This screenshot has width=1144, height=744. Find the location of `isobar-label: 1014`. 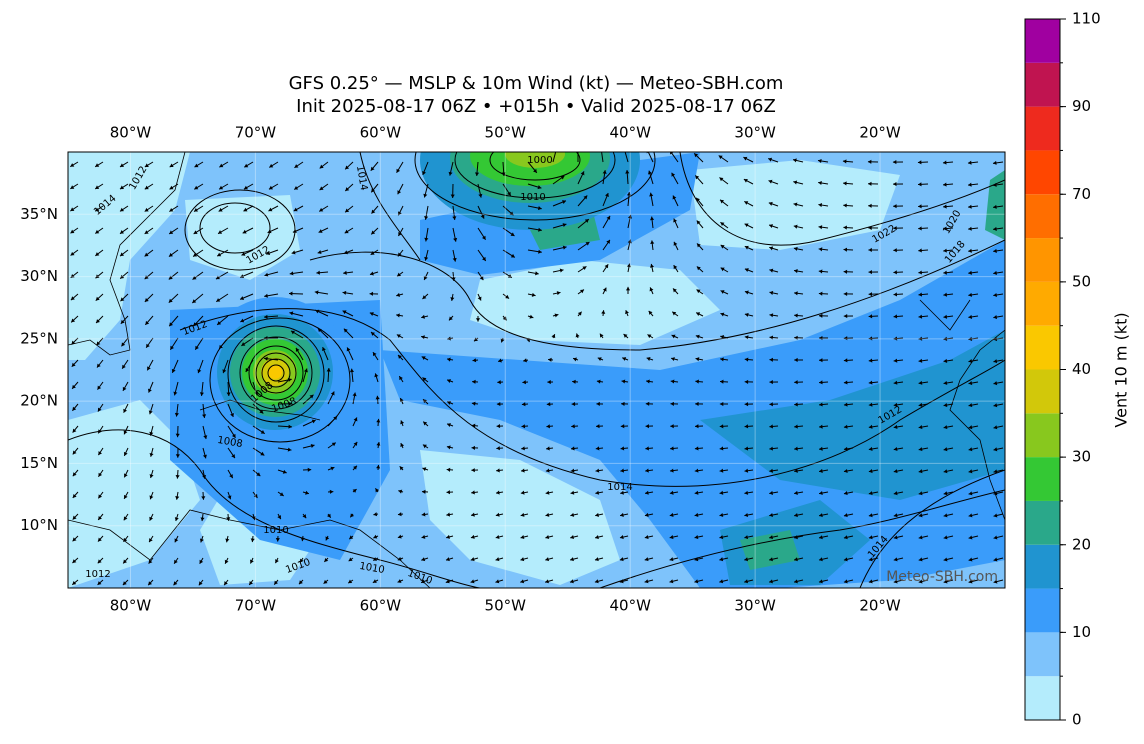

isobar-label: 1014 is located at coordinates (619, 487).